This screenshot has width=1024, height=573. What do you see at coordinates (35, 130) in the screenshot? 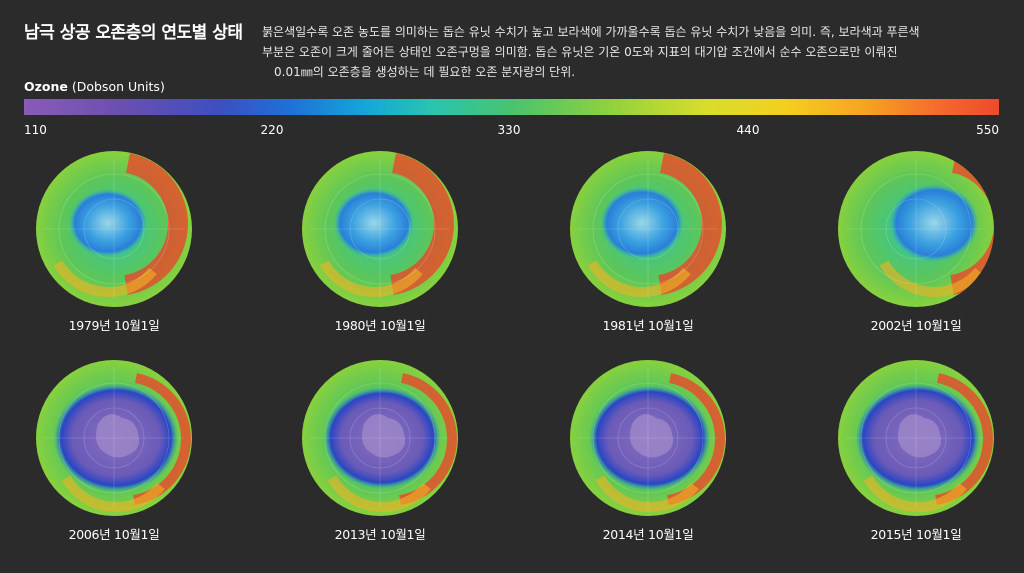
I see `colorbar-tick: 110` at bounding box center [35, 130].